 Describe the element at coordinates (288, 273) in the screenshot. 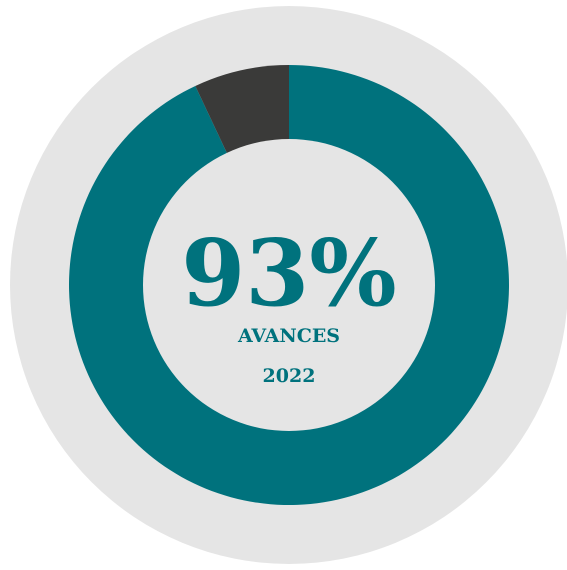

I see `center-percent-text: 93%` at that location.